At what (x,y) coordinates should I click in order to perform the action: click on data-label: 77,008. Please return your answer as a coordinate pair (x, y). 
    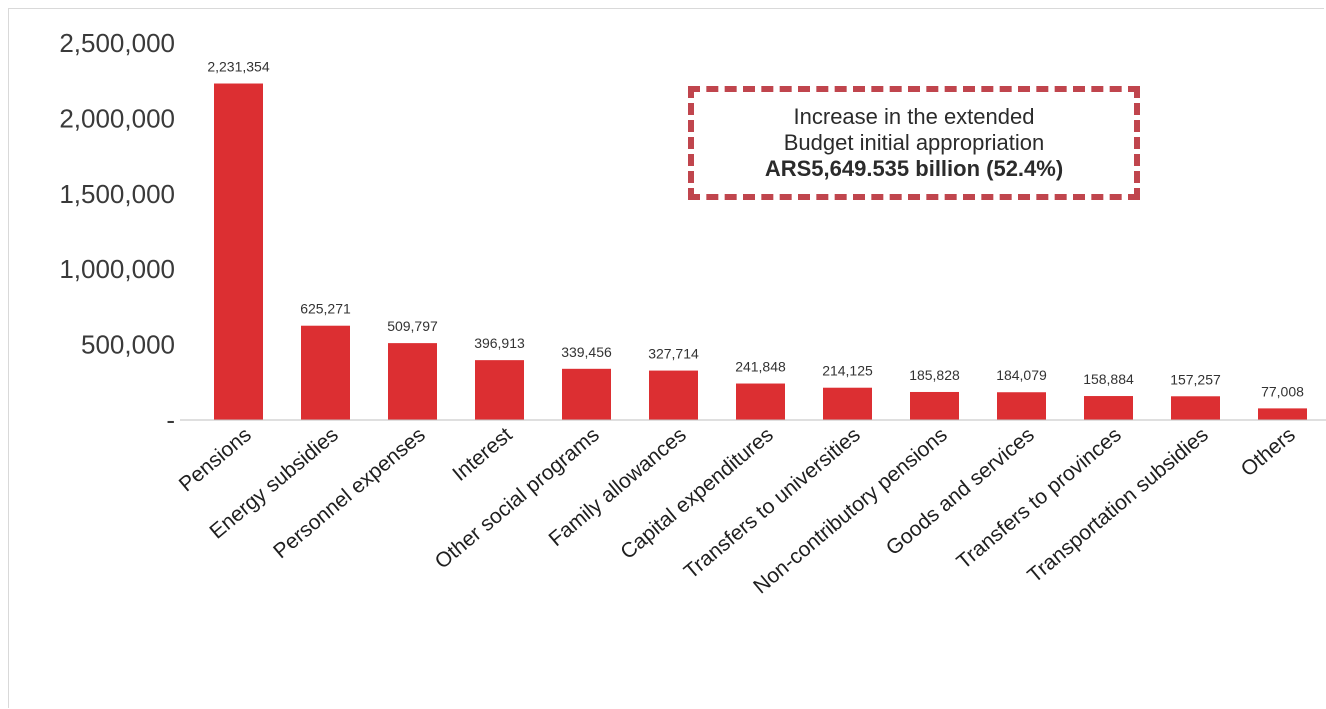
    Looking at the image, I should click on (1282, 391).